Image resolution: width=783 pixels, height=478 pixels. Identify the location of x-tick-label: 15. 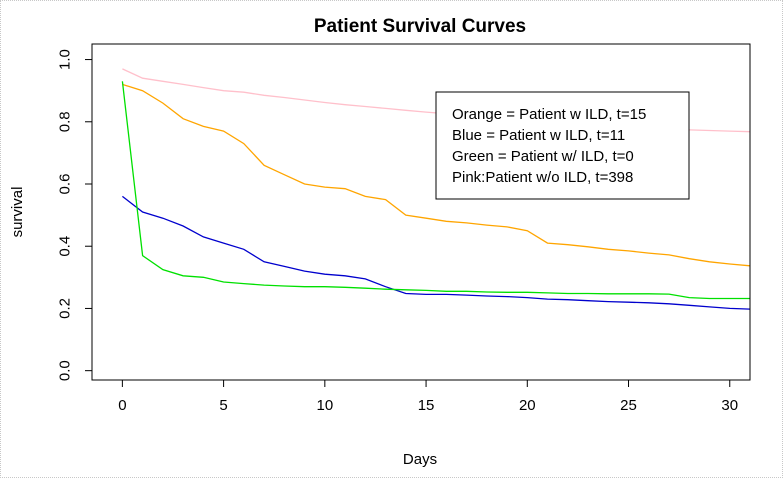
(426, 405).